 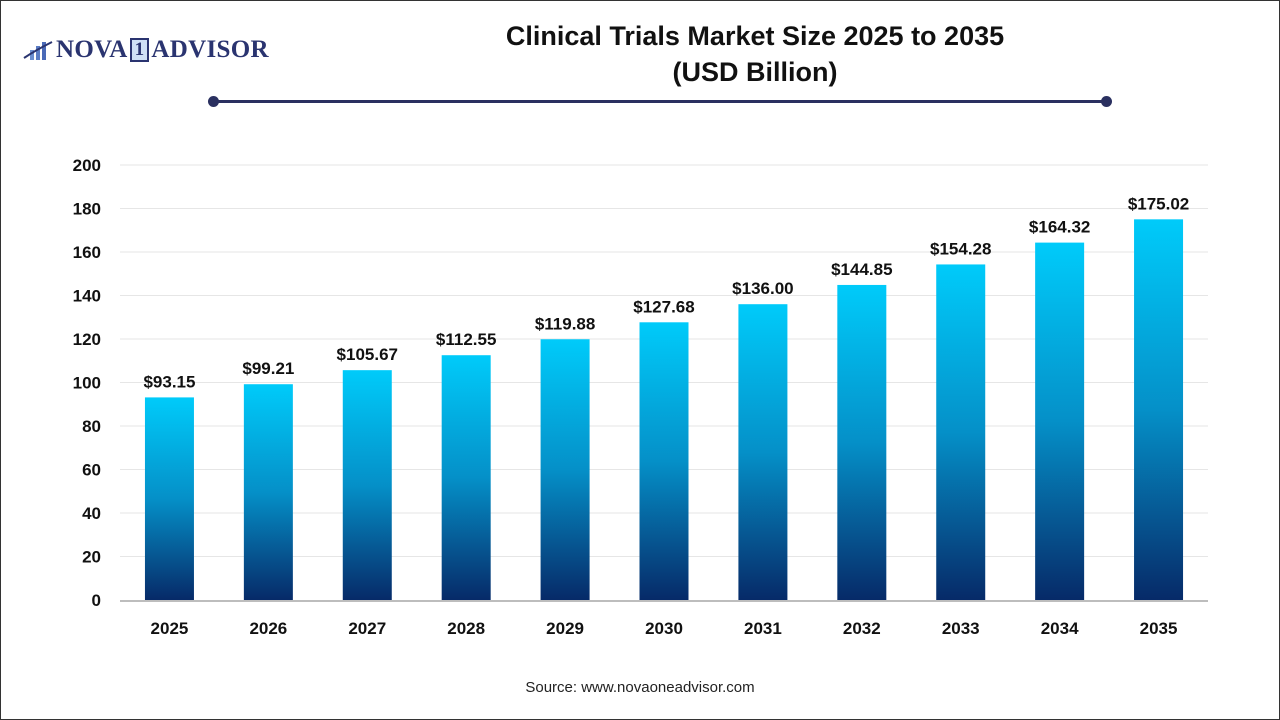 What do you see at coordinates (466, 477) in the screenshot?
I see `bar-2028` at bounding box center [466, 477].